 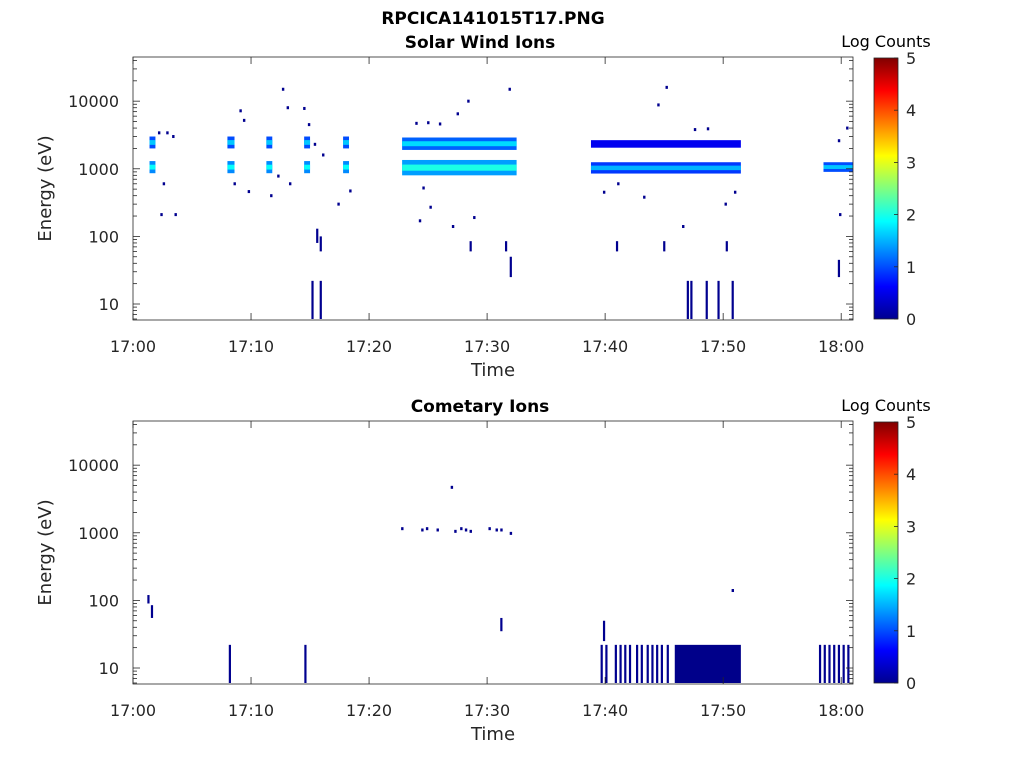 I want to click on panel2-colorbar-title: Log Counts, so click(x=886, y=405).